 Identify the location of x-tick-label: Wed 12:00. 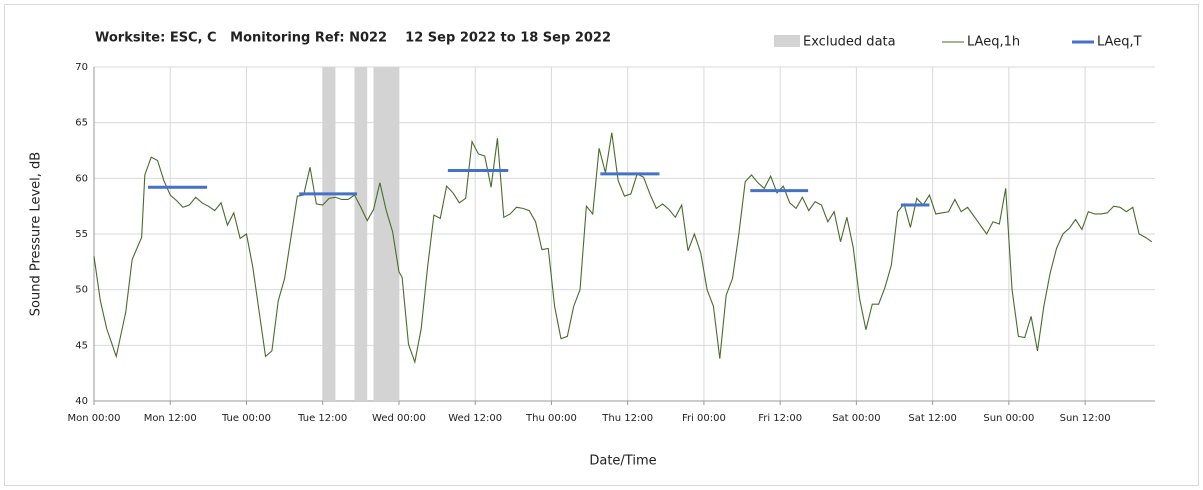
(475, 418).